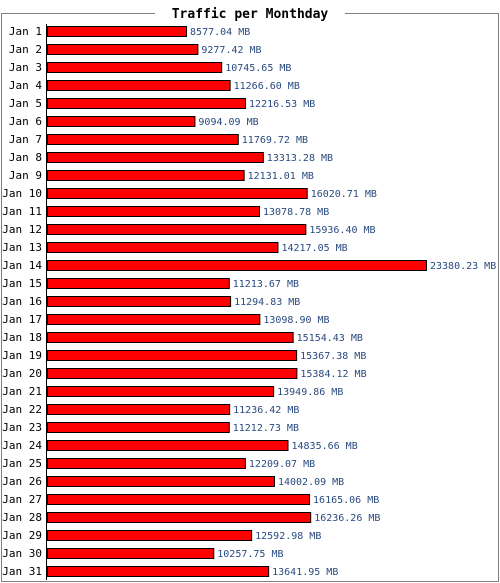 The width and height of the screenshot is (500, 583). What do you see at coordinates (231, 50) in the screenshot?
I see `value-label: 9277.42 MB` at bounding box center [231, 50].